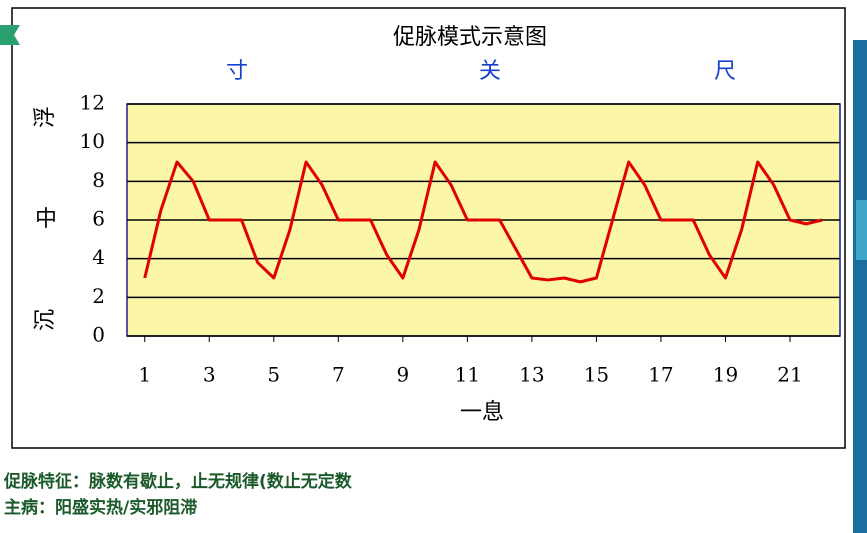 The image size is (867, 533). What do you see at coordinates (10, 35) in the screenshot?
I see `corner-tag` at bounding box center [10, 35].